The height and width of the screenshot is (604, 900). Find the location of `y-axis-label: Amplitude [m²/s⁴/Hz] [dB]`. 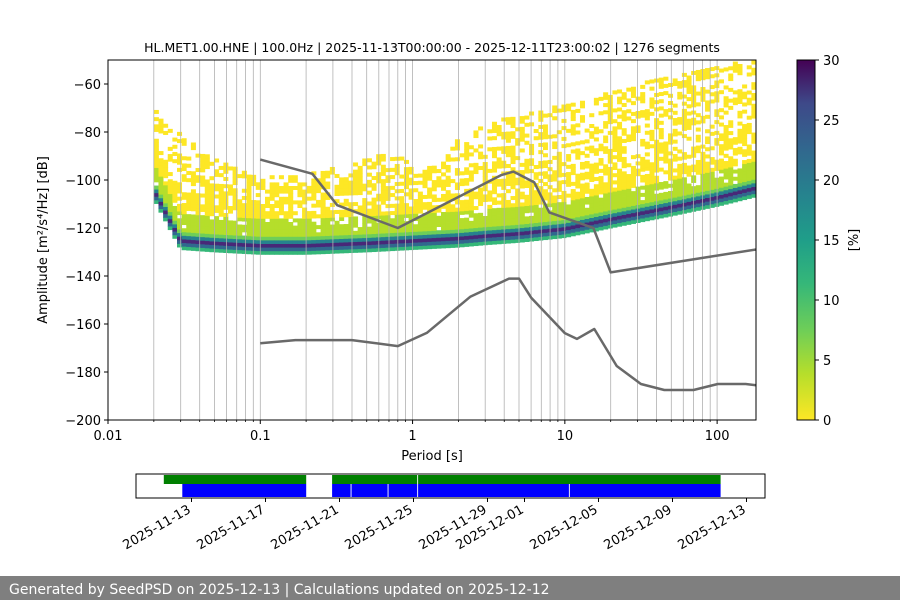

y-axis-label: Amplitude [m²/s⁴/Hz] [dB] is located at coordinates (43, 240).